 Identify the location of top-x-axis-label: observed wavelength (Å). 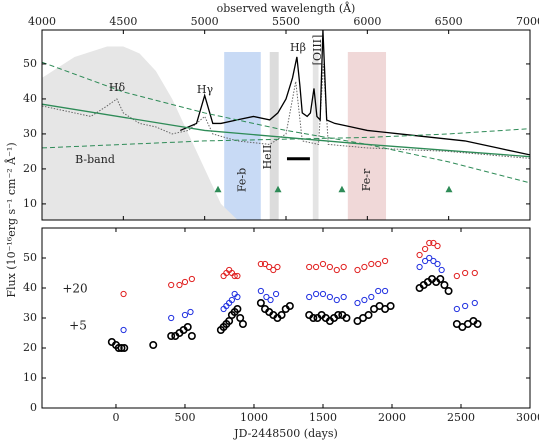
(286, 8).